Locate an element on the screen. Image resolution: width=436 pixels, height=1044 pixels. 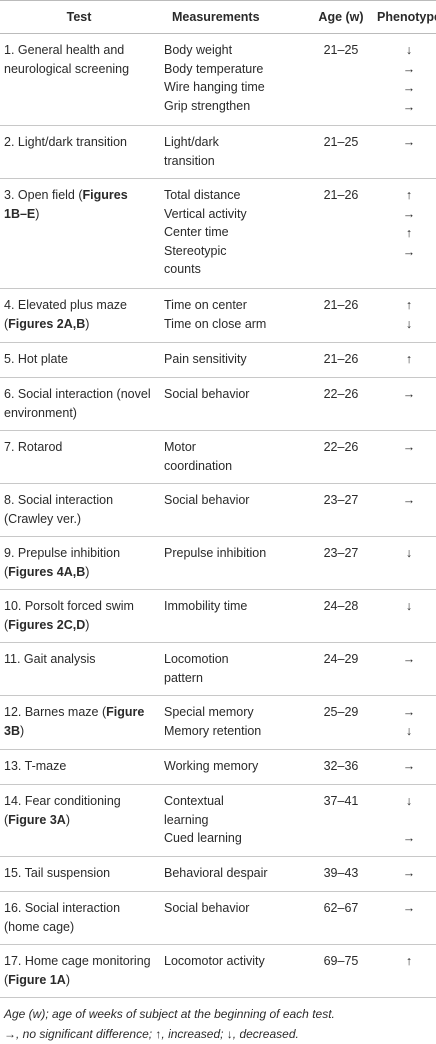
measurement-line: Stereotypic is located at coordinates (195, 250).